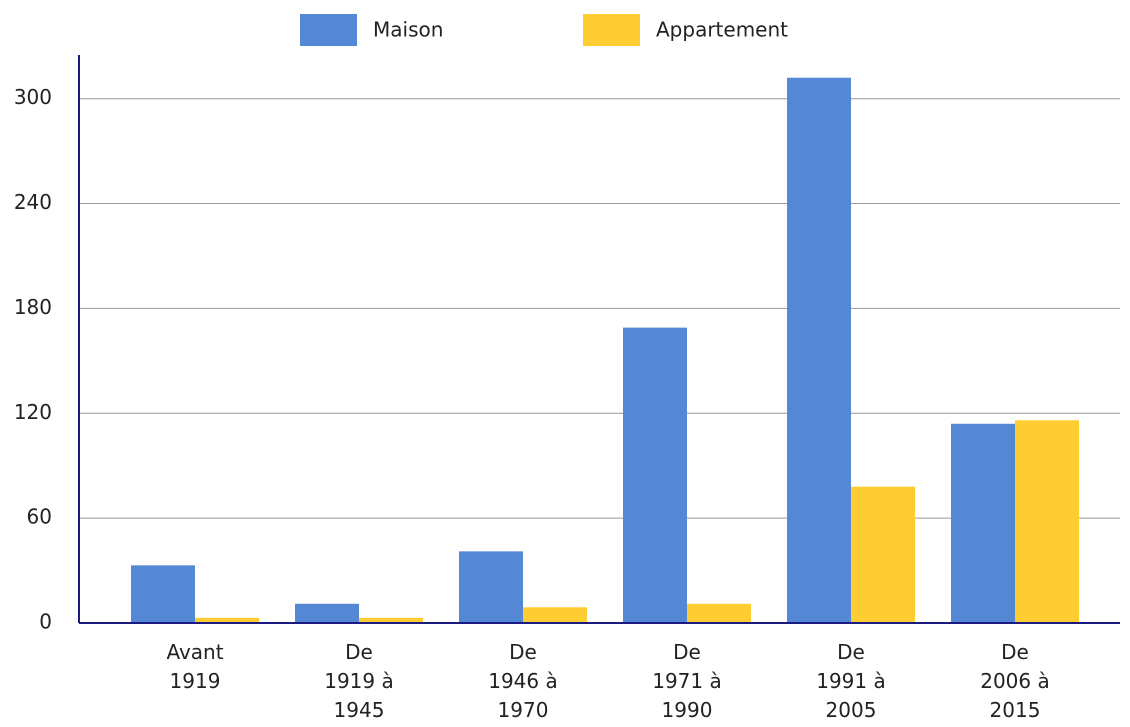 This screenshot has height=727, width=1130. Describe the element at coordinates (33, 412) in the screenshot. I see `y-tick-label: 120` at that location.